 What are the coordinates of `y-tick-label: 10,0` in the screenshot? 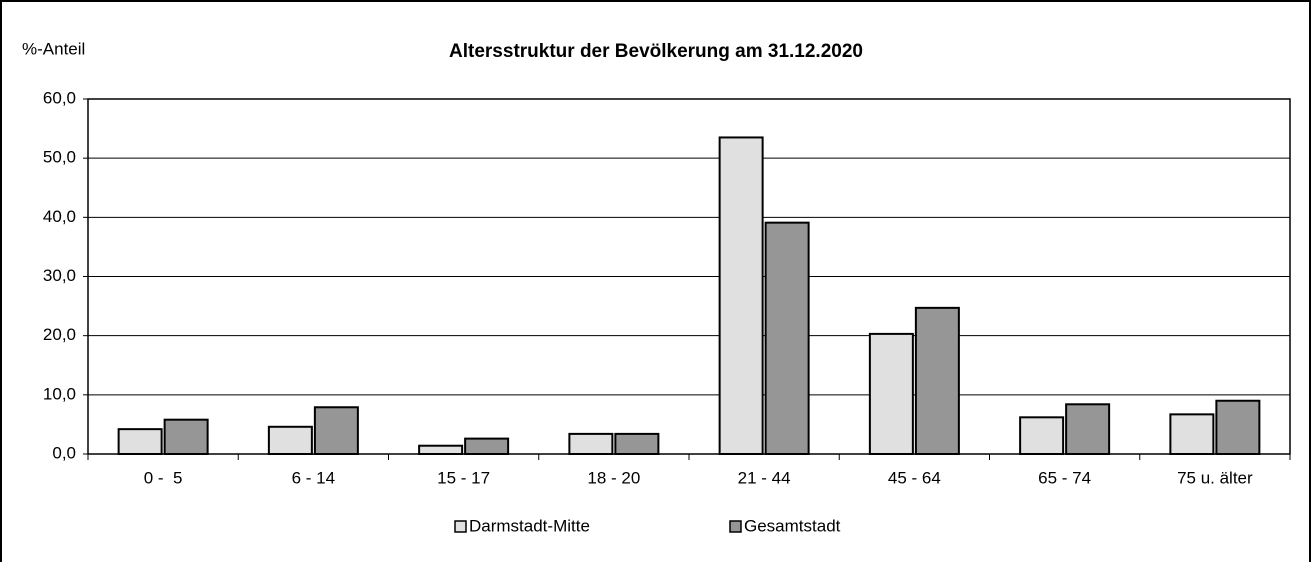 It's located at (59, 393).